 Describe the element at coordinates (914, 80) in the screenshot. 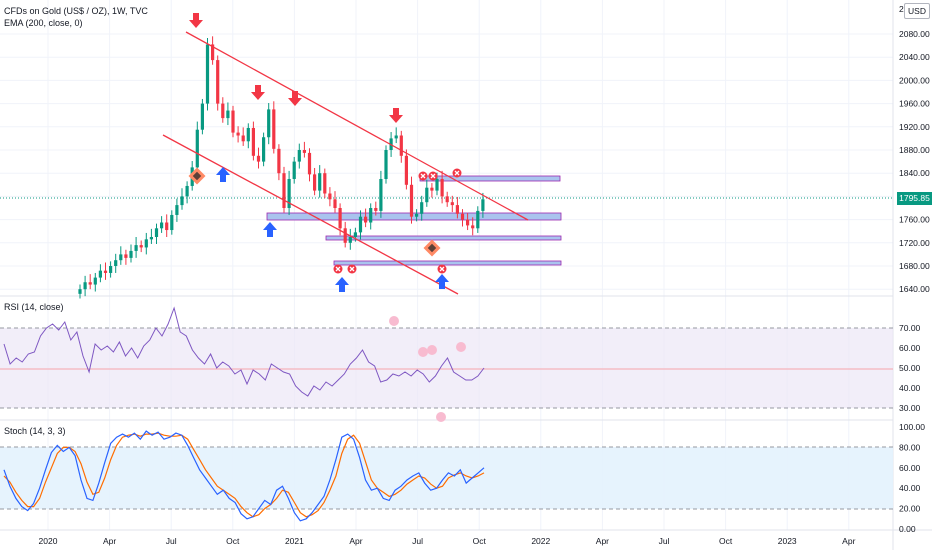

I see `price-tick-label: 2000.00` at that location.